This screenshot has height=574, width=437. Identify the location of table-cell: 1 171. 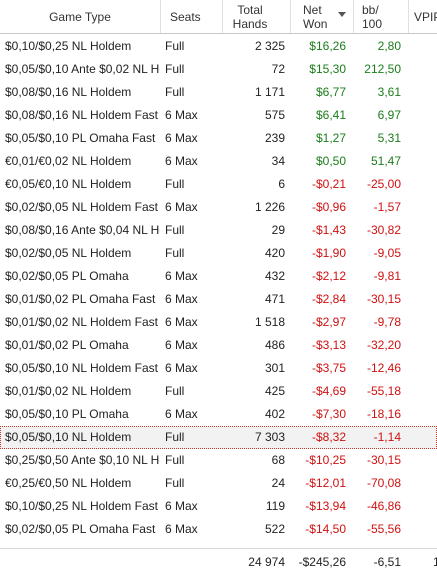
(269, 92).